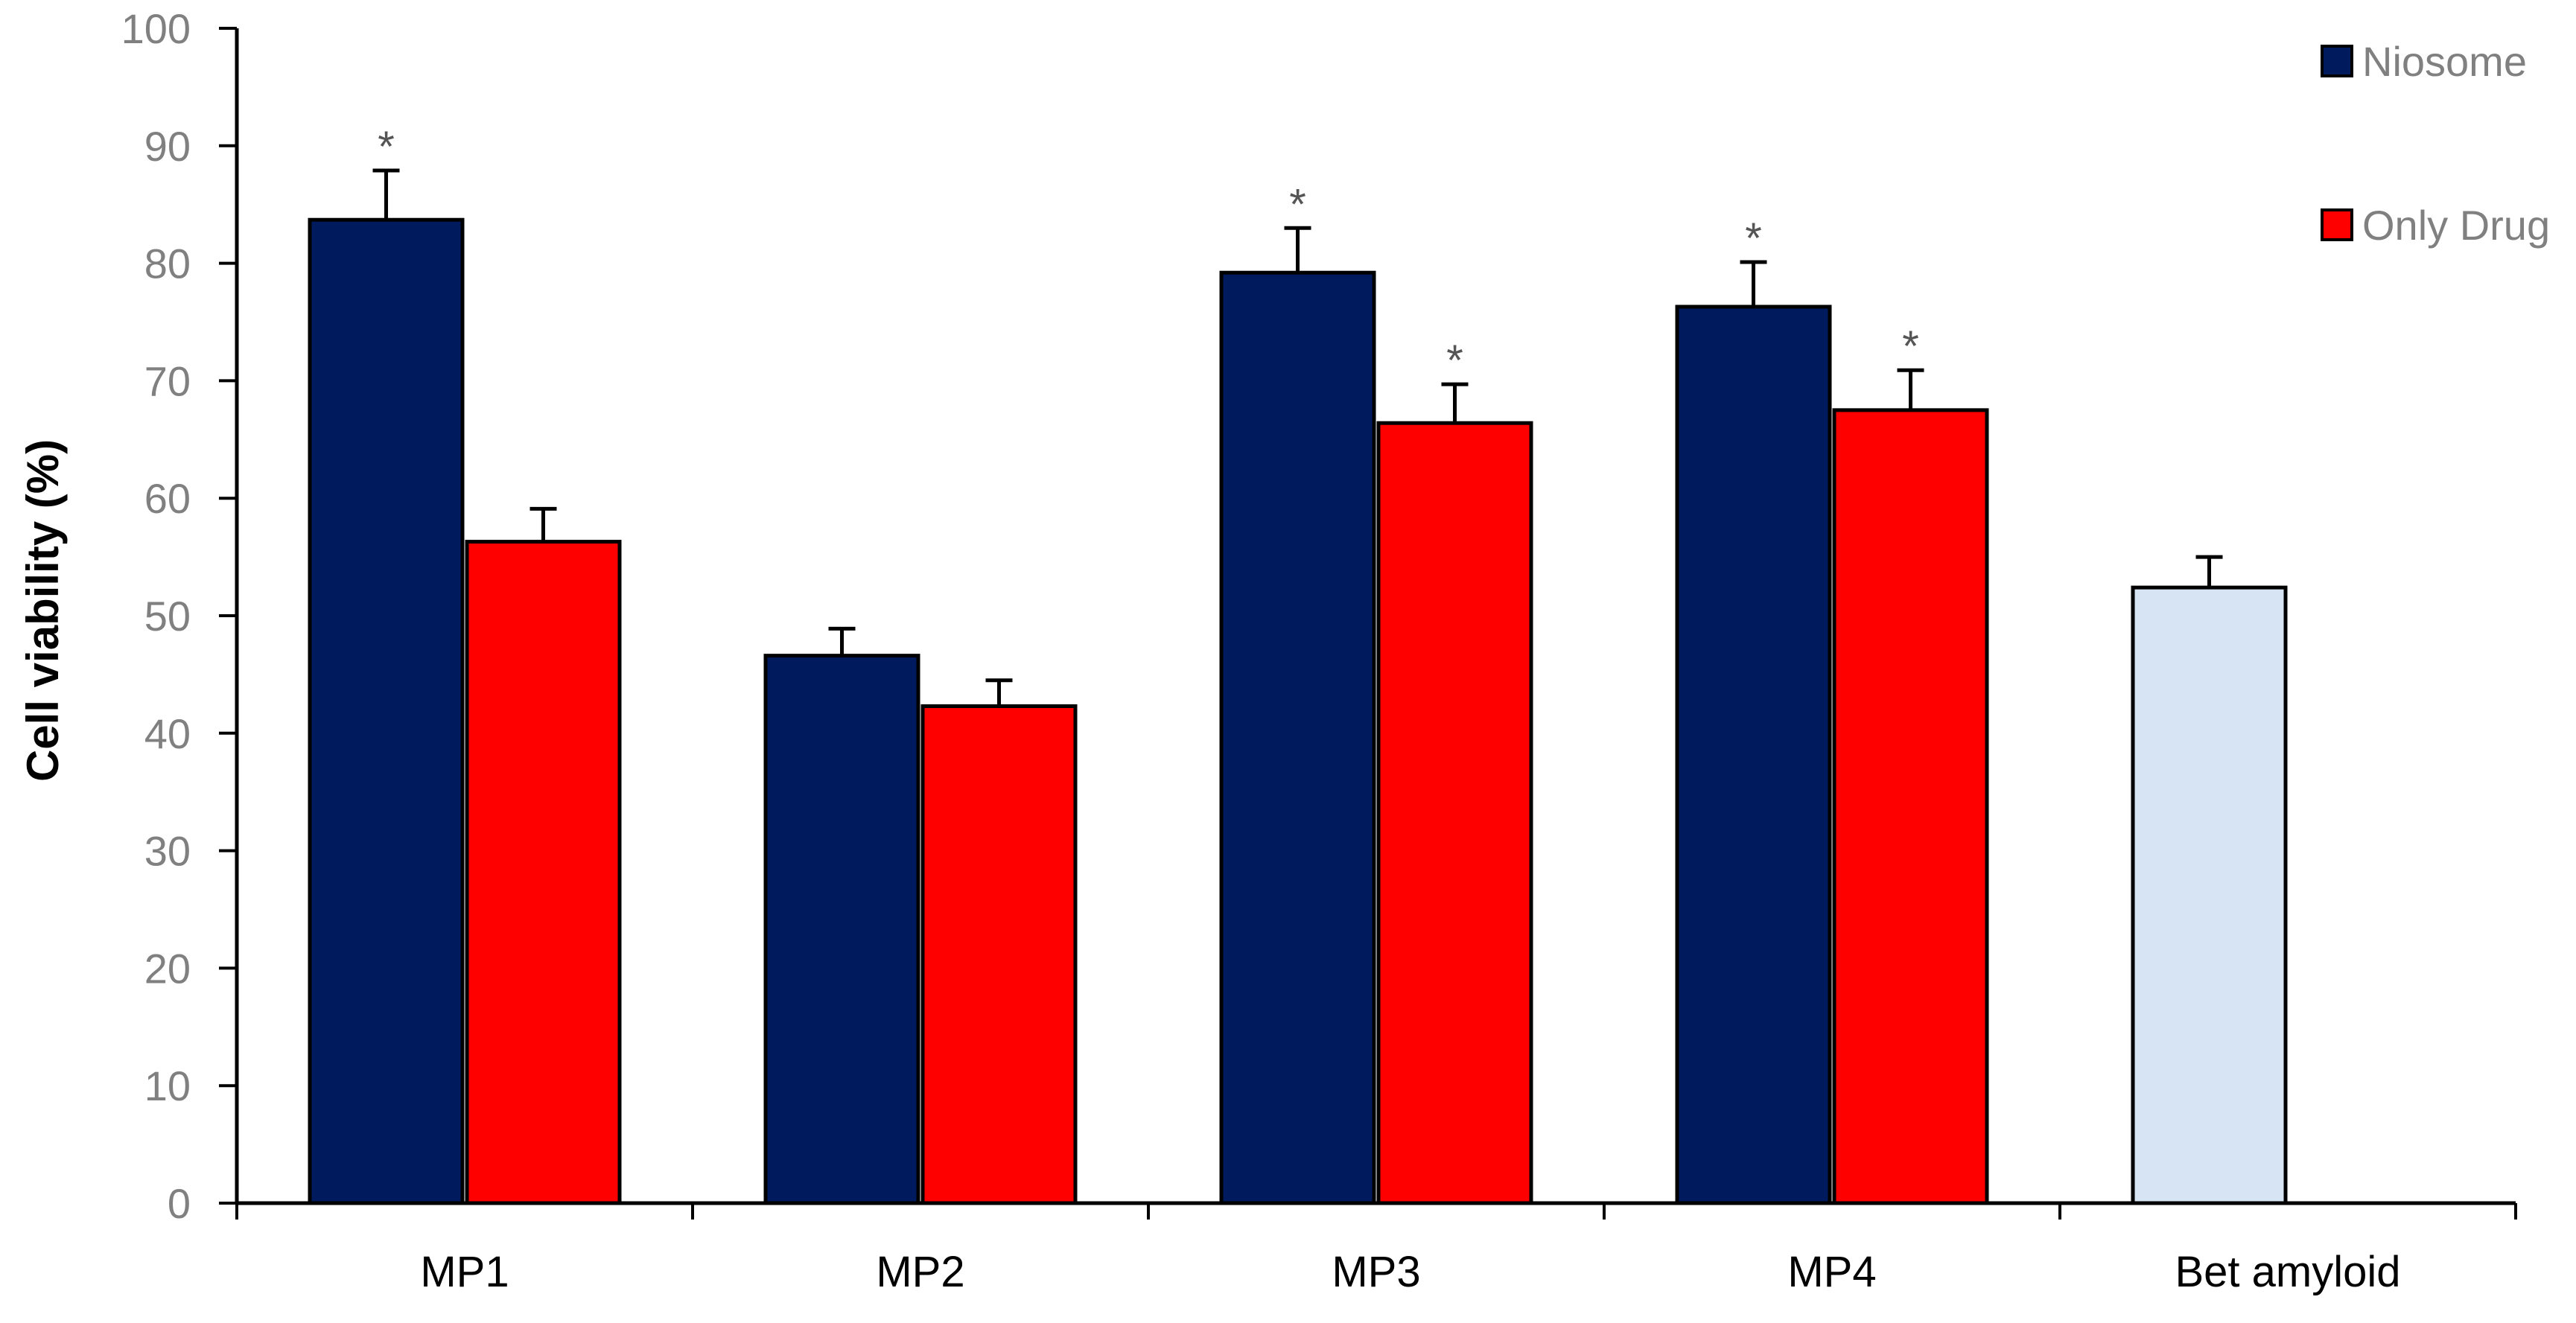 This screenshot has width=2576, height=1323. Describe the element at coordinates (2209, 895) in the screenshot. I see `bar-control` at that location.